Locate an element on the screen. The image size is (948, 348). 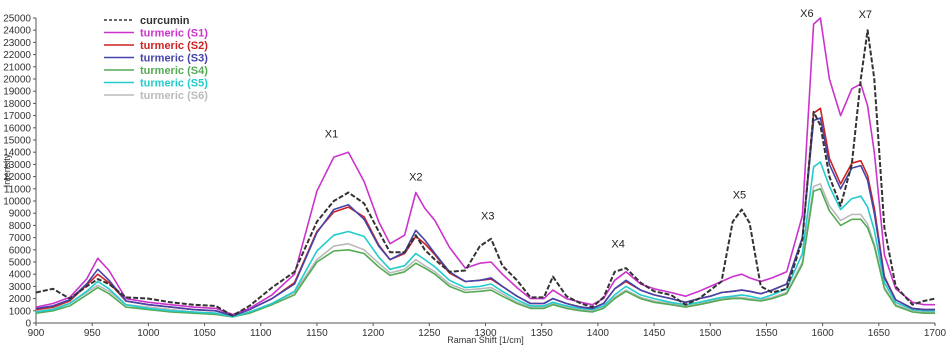
x-tick-label: 1500 is located at coordinates (710, 333).